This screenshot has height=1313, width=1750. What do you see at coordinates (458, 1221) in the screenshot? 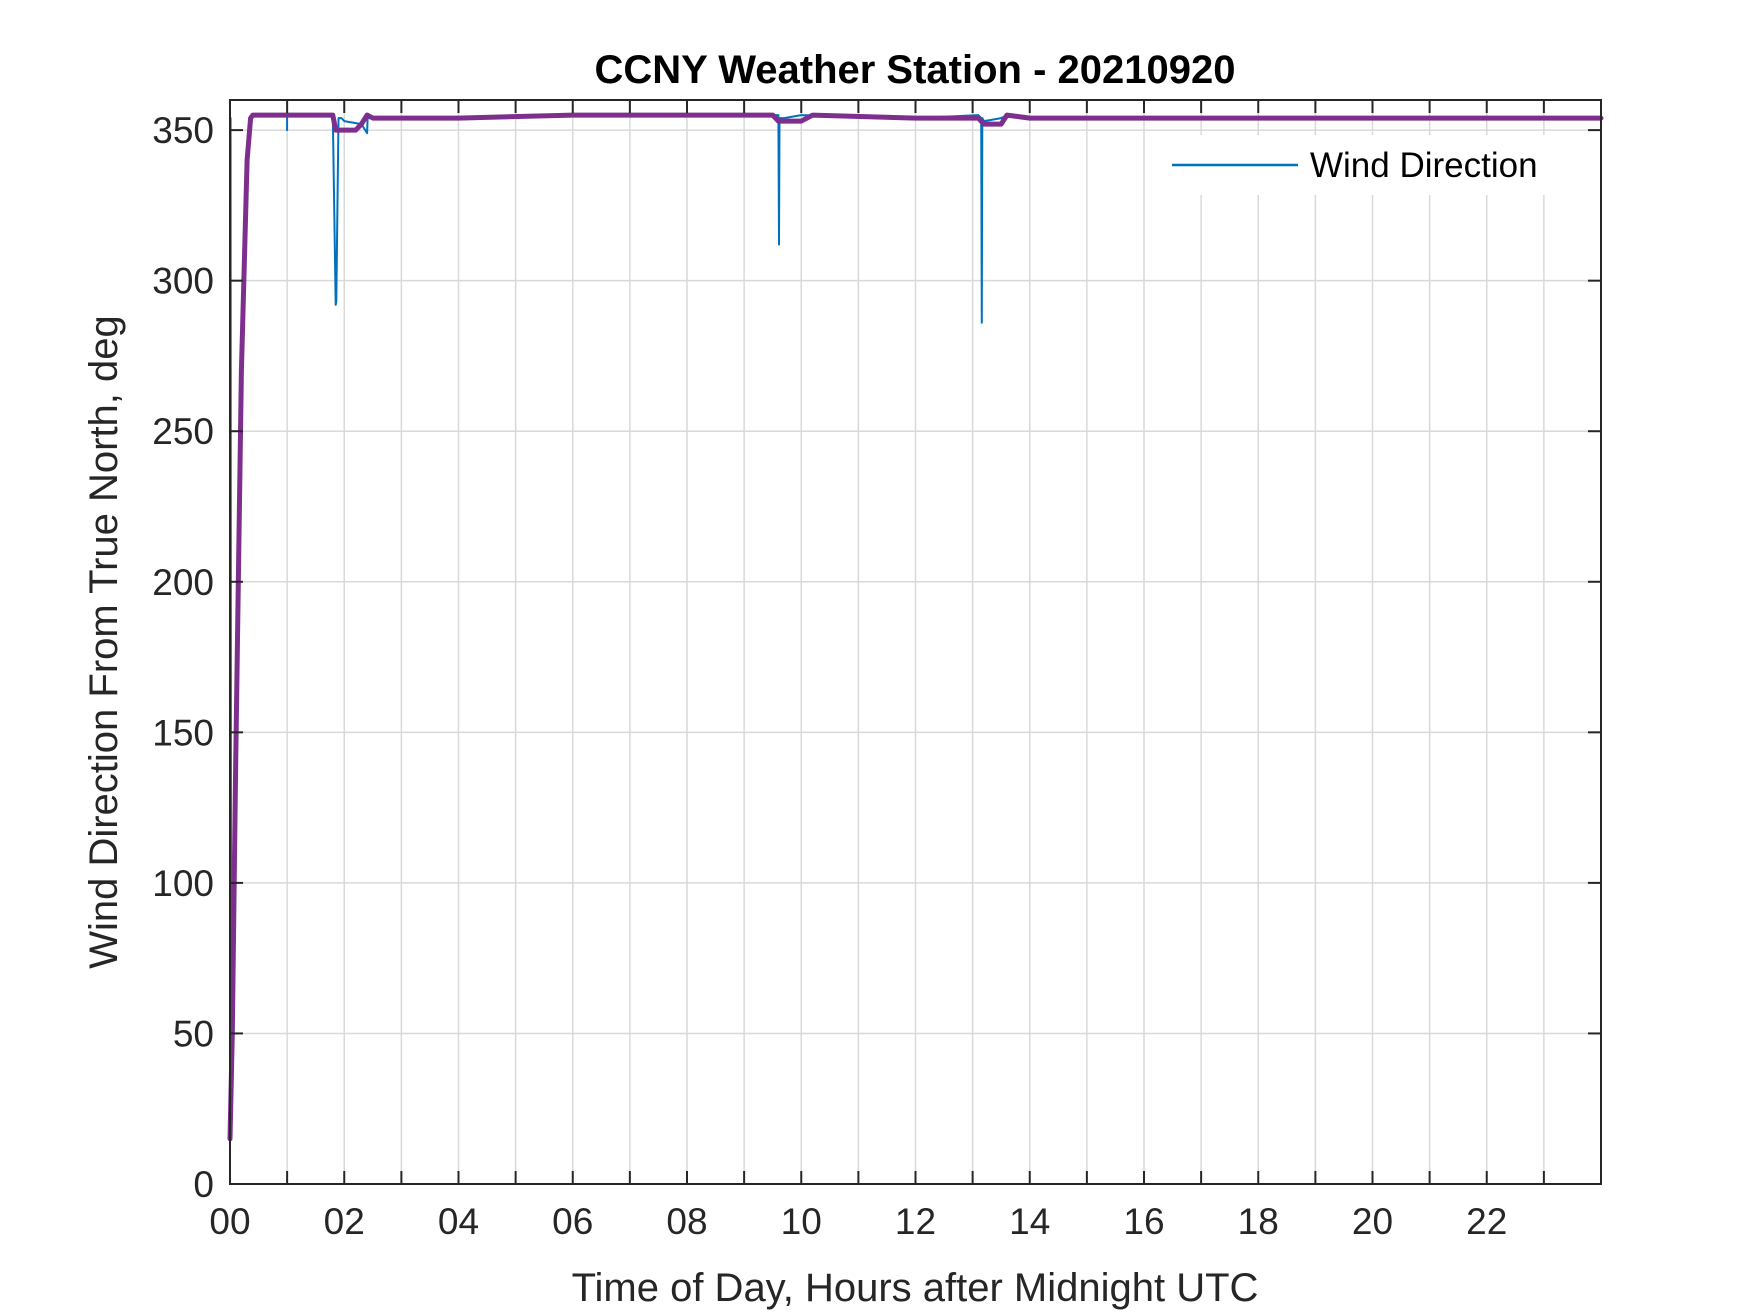
I see `x-tick-label: 04` at bounding box center [458, 1221].